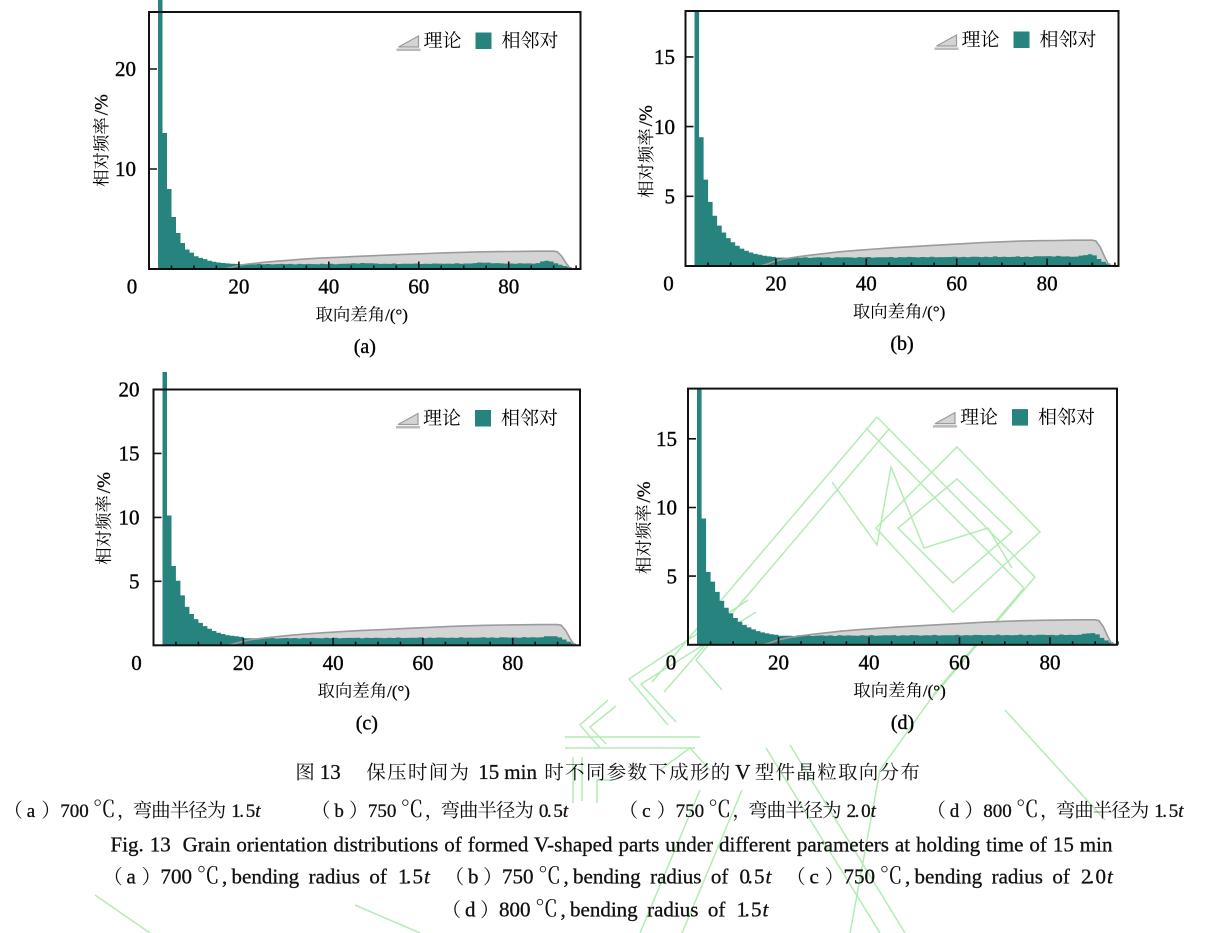 Image resolution: width=1224 pixels, height=933 pixels. What do you see at coordinates (330, 772) in the screenshot?
I see `svg-text: 13` at bounding box center [330, 772].